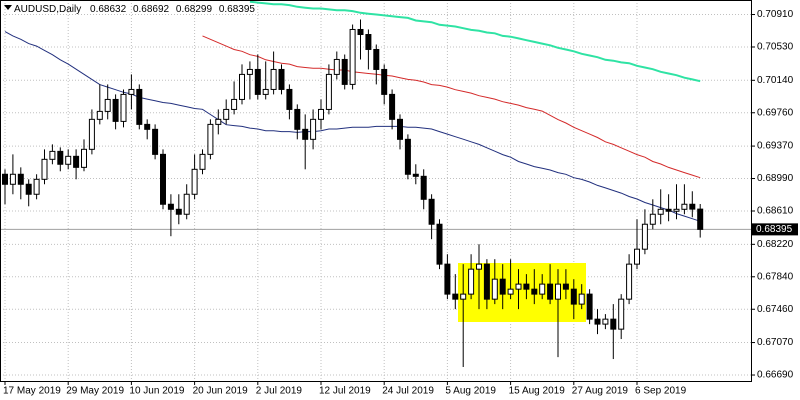 The width and height of the screenshot is (800, 400). I want to click on menu-triangle, so click(8, 7).